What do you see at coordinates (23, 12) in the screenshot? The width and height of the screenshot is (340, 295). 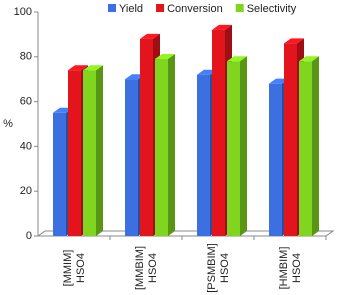 I see `y-tick-label: 100` at bounding box center [23, 12].